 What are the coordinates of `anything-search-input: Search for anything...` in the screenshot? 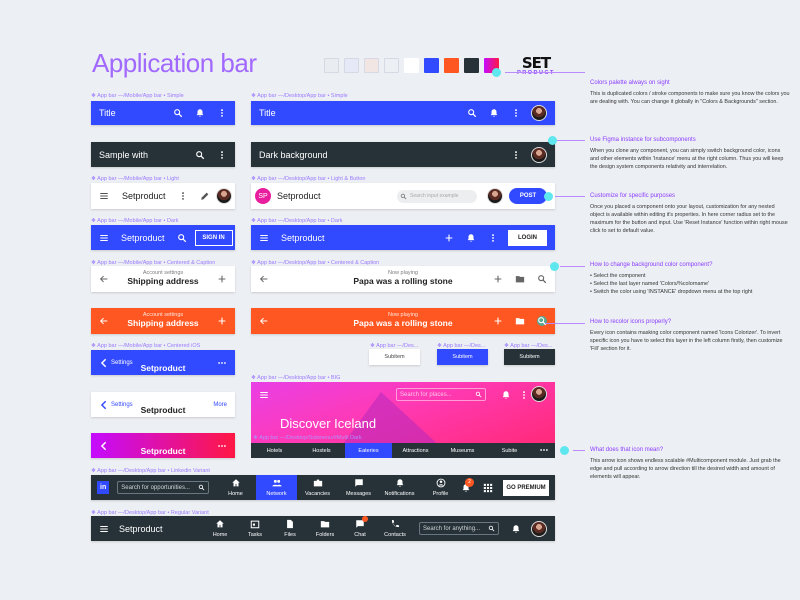 It's located at (459, 528).